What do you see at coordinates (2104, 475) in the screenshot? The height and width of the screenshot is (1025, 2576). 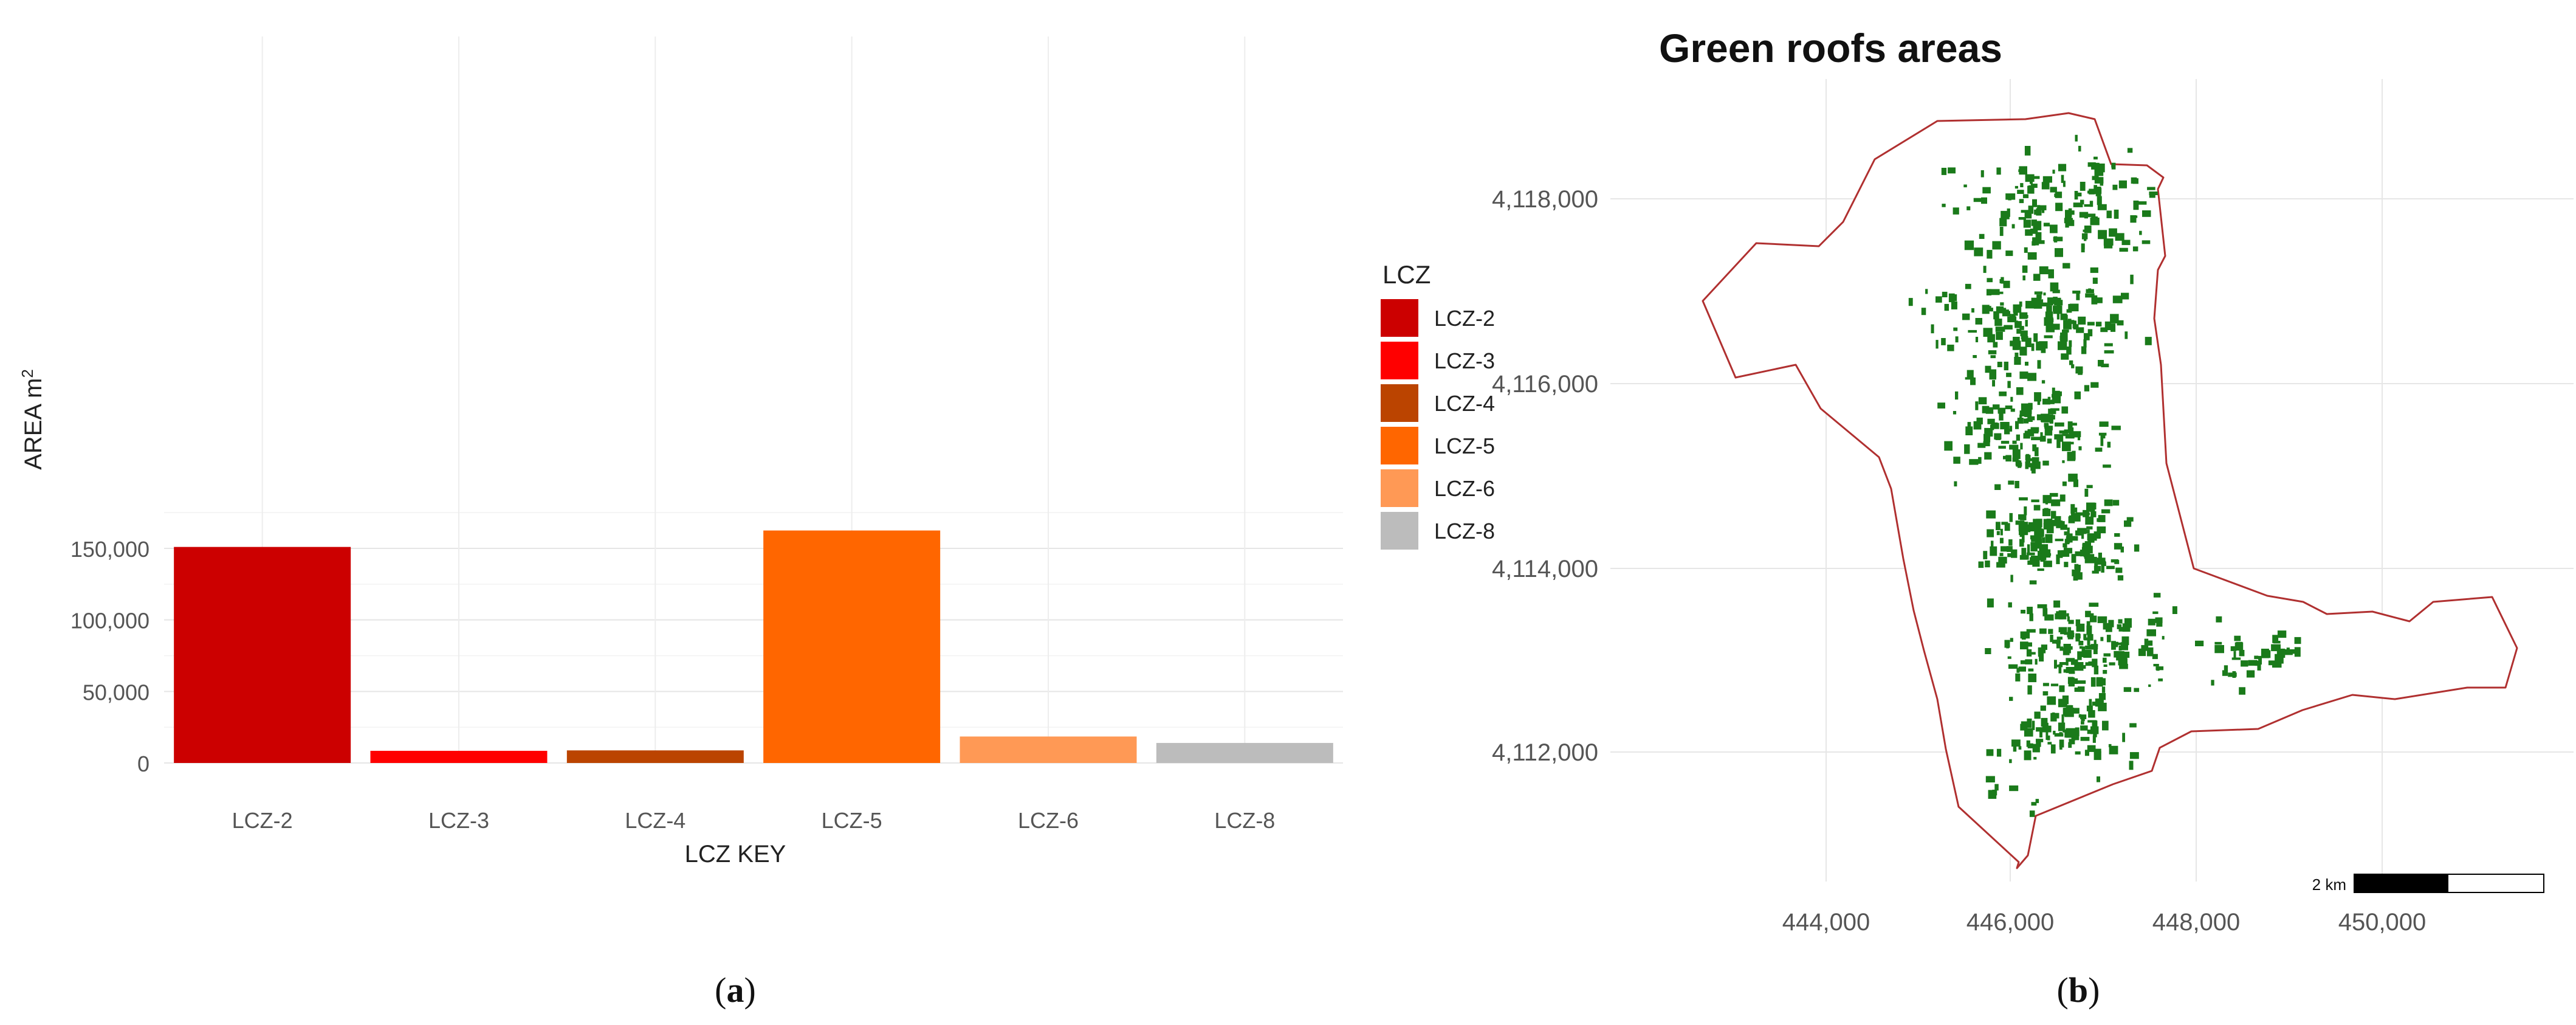 I see `green-roofs` at bounding box center [2104, 475].